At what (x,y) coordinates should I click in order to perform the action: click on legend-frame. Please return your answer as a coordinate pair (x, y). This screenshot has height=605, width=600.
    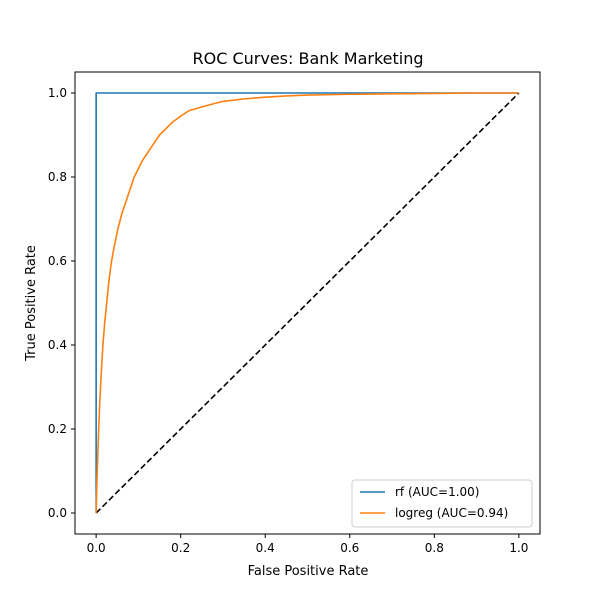
    Looking at the image, I should click on (442, 503).